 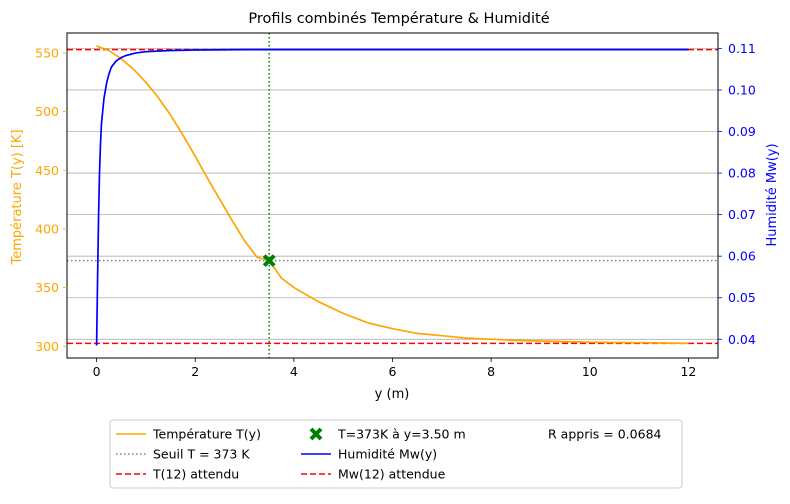 I want to click on legend-label-5: Mw(12) attendue, so click(x=392, y=474).